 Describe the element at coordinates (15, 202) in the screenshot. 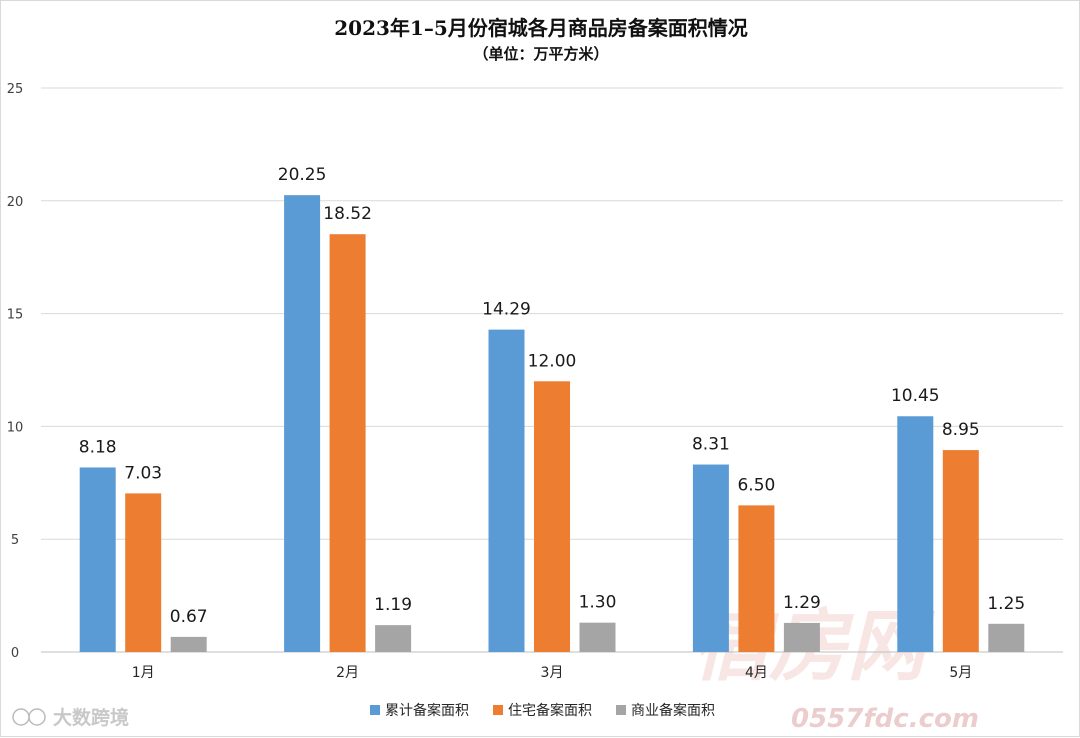

I see `y-tick-label: 20` at that location.